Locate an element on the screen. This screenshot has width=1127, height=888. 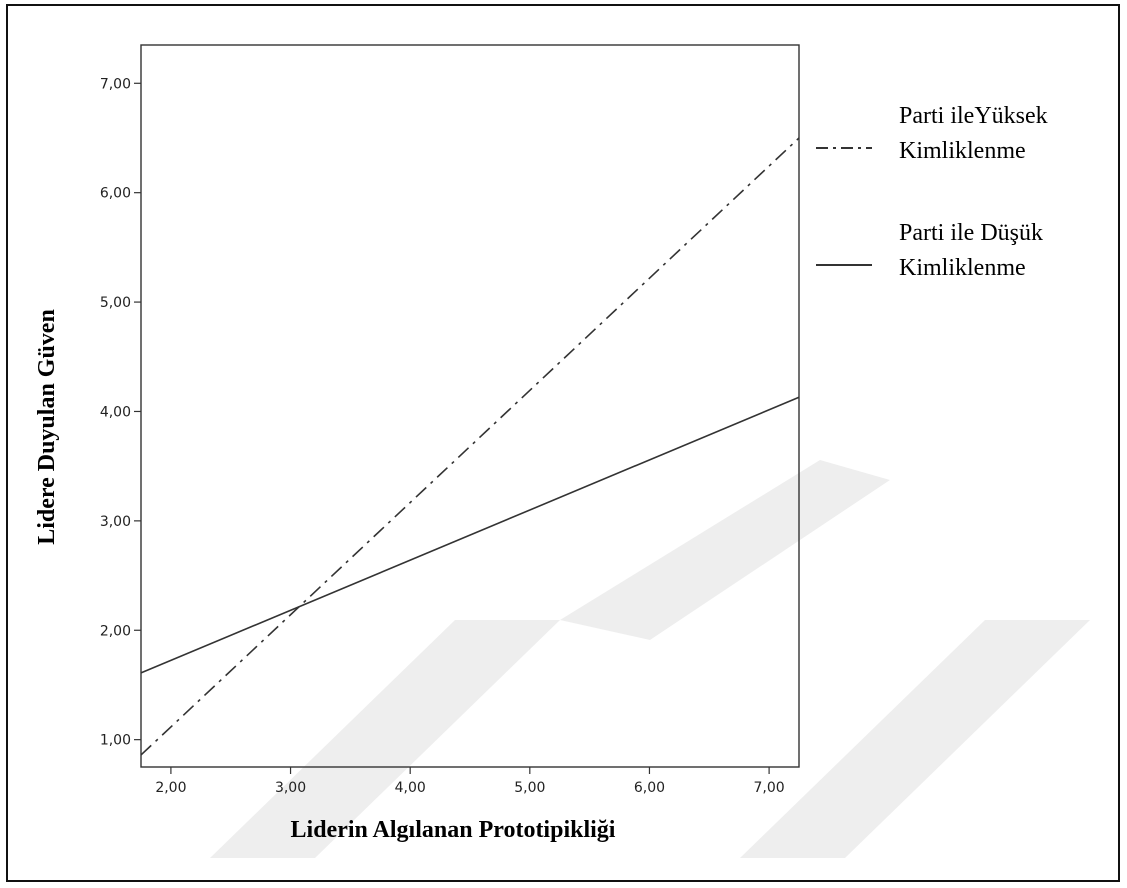
x-tick-label: 4,00 is located at coordinates (410, 788).